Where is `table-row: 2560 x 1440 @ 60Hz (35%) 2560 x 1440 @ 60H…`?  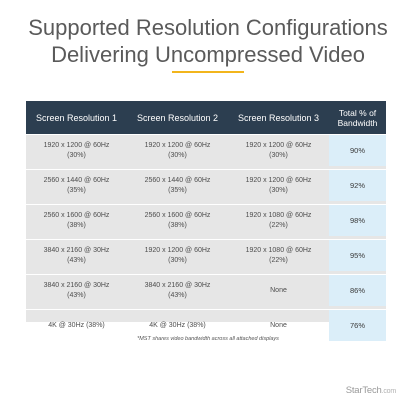 table-row: 2560 x 1440 @ 60Hz (35%) 2560 x 1440 @ 60H… is located at coordinates (206, 185).